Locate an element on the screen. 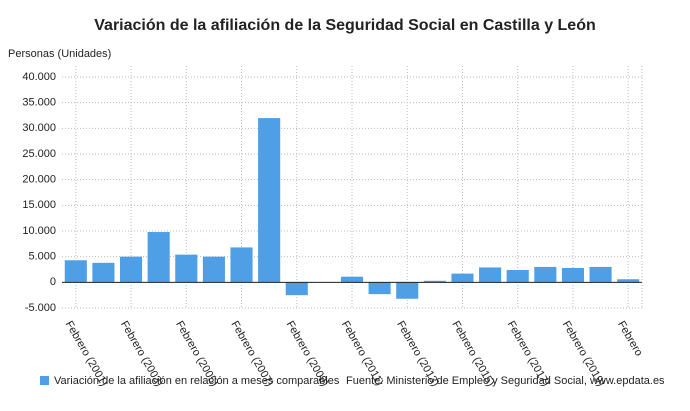 The height and width of the screenshot is (411, 690). y-tick-label: 10.000 is located at coordinates (39, 231).